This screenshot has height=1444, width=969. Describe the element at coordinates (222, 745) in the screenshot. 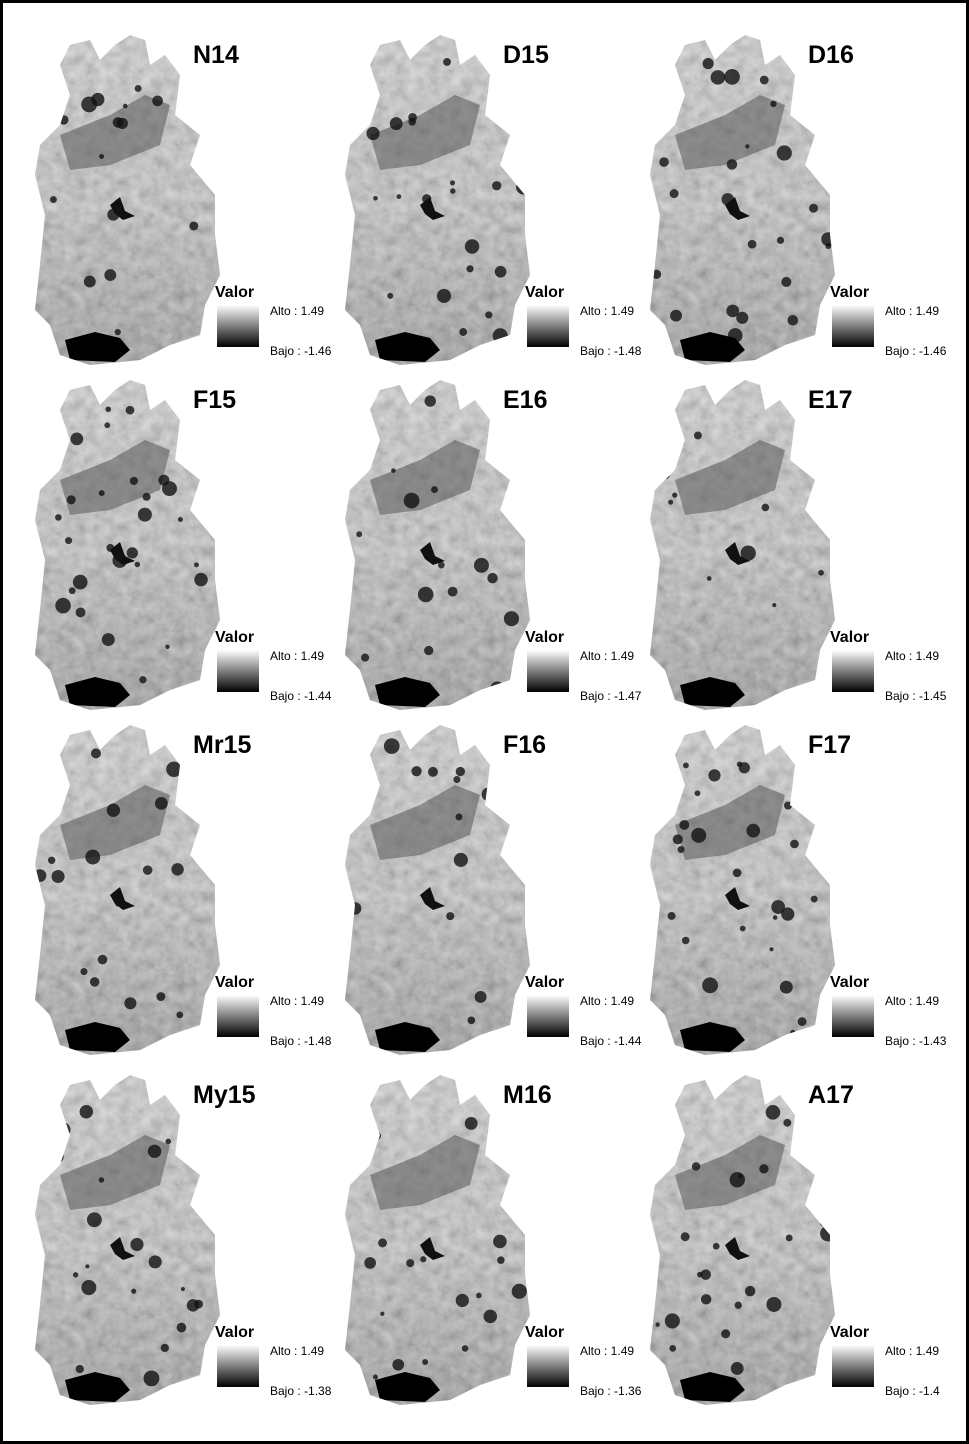

I see `panel-title: Mr15` at that location.